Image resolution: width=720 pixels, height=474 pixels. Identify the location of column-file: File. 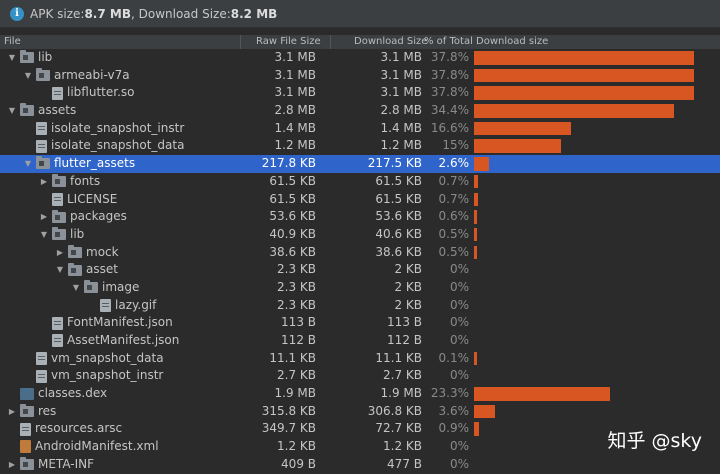
(12, 41).